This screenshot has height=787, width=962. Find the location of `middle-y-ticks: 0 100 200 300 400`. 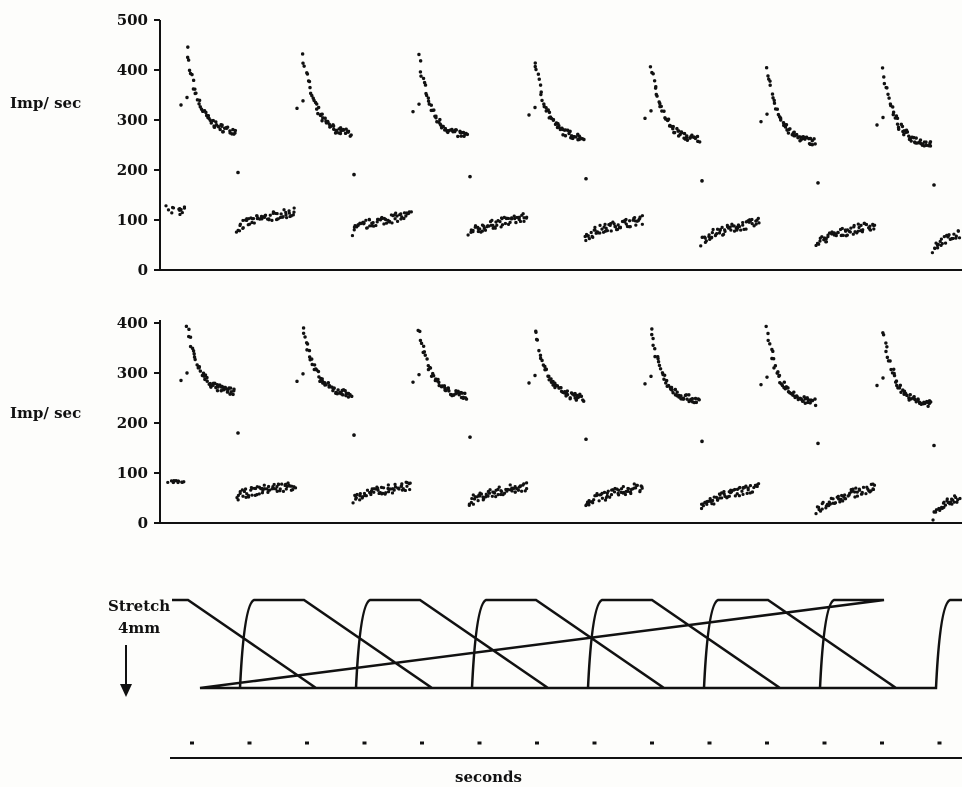

middle-y-ticks: 0 100 200 300 400 is located at coordinates (138, 423).